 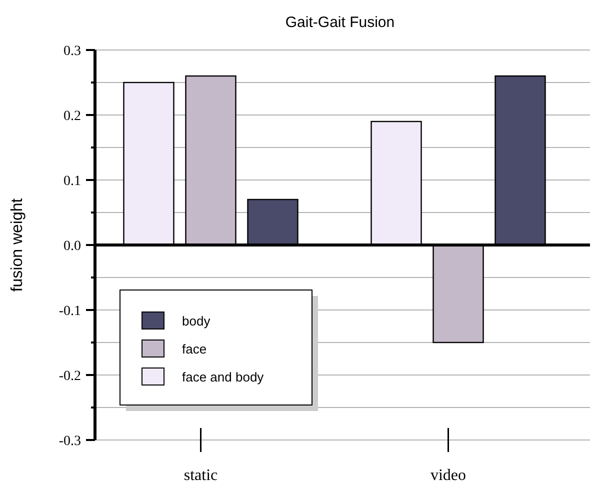 What do you see at coordinates (448, 475) in the screenshot?
I see `x-tick-label: video` at bounding box center [448, 475].